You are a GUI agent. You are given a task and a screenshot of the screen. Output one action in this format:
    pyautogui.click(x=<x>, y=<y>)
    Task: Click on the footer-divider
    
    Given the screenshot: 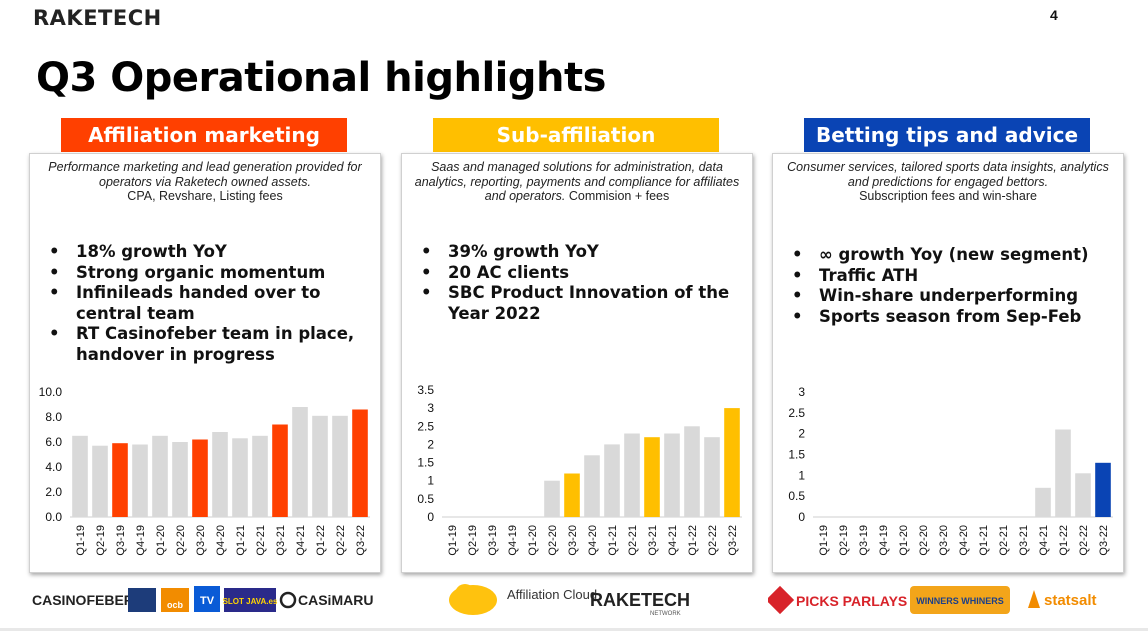 What is the action you would take?
    pyautogui.click(x=574, y=629)
    